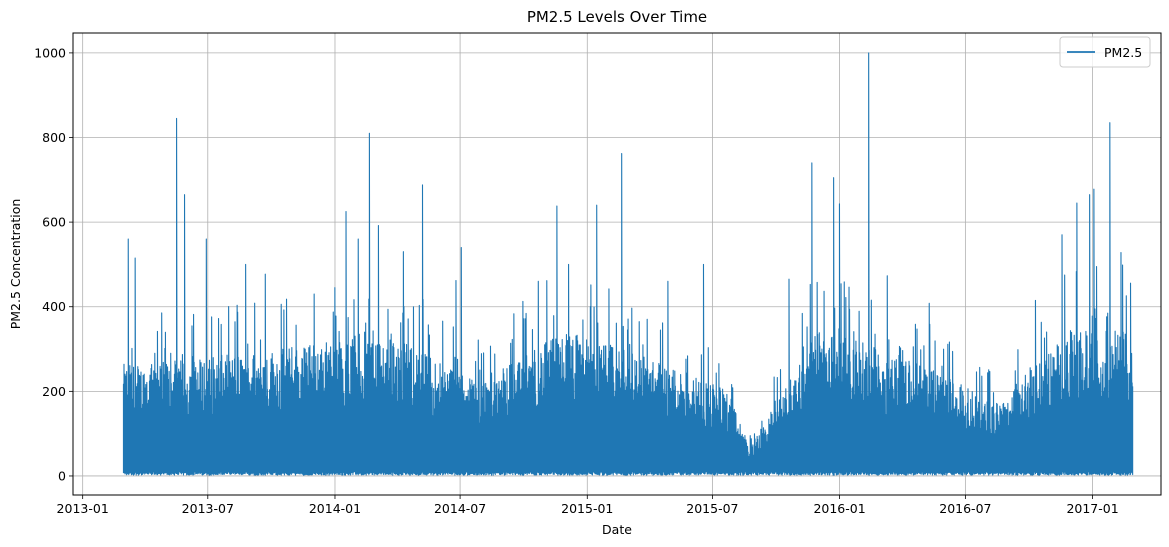 The image size is (1169, 547). Describe the element at coordinates (839, 508) in the screenshot. I see `x-tick-label: 2016-01` at that location.